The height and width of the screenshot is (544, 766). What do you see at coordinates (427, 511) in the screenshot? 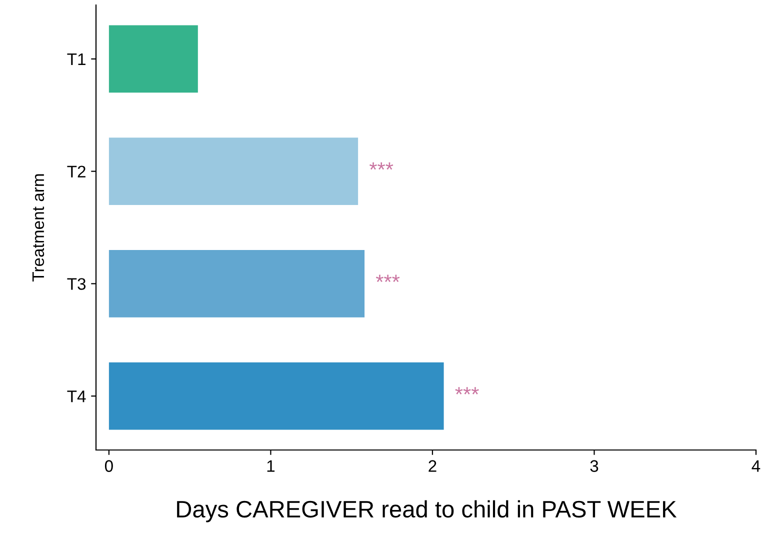
I see `x-axis-title: Days CAREGIVER read to child in PAST WEEK` at bounding box center [427, 511].